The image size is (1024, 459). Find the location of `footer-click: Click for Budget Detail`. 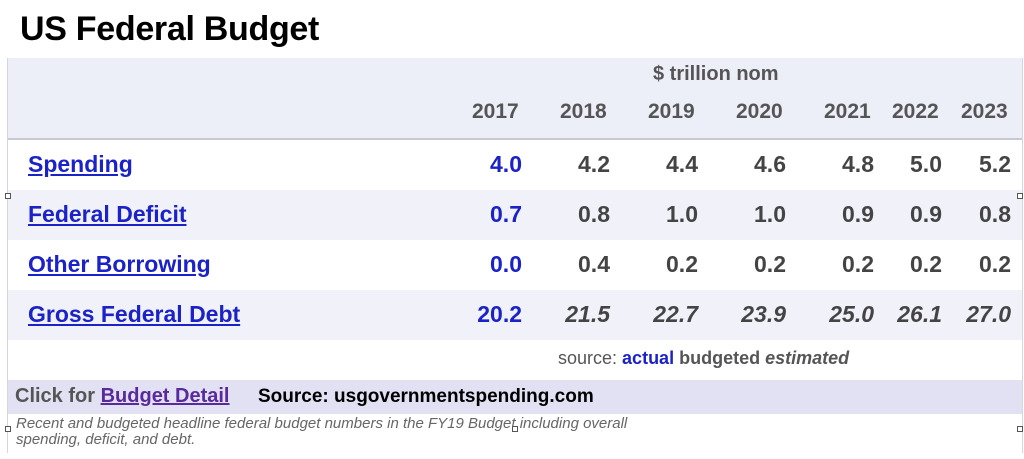

footer-click: Click for Budget Detail is located at coordinates (122, 396).